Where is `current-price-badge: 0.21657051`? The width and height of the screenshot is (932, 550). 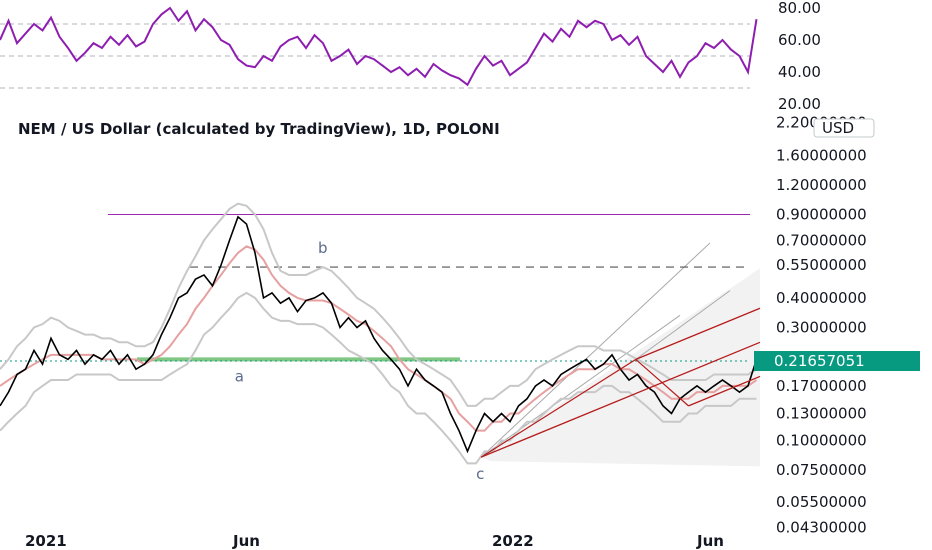
current-price-badge: 0.21657051 is located at coordinates (837, 361).